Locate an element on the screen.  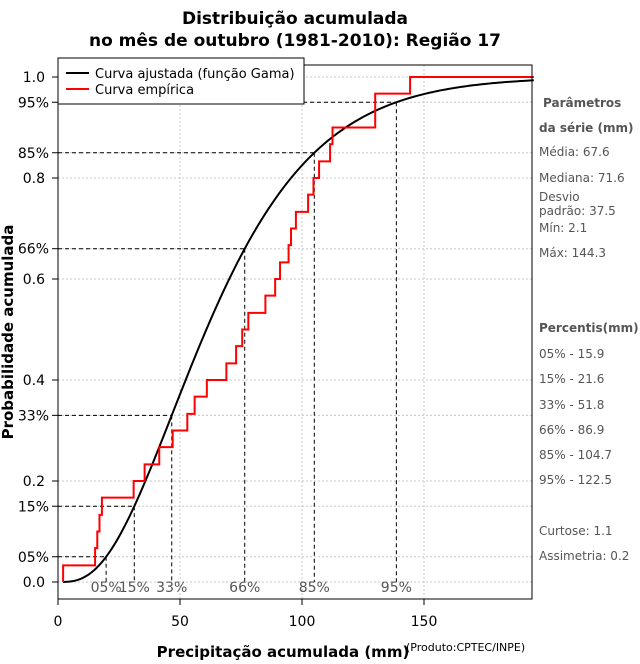
legend-label-empirical: Curva empírica is located at coordinates (144, 90).